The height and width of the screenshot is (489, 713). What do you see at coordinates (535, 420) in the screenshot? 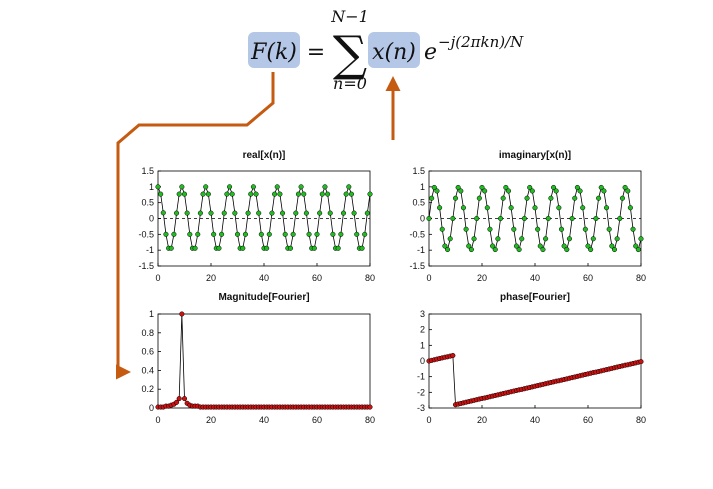
I see `x-tick-label: 40` at bounding box center [535, 420].